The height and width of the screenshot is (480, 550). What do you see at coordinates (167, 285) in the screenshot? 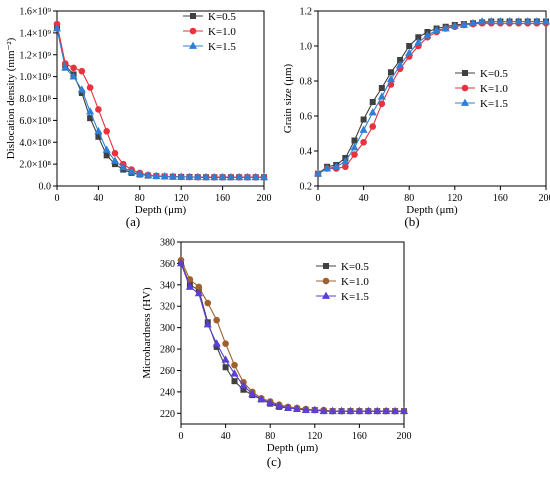
I see `y-tick-label: 340` at bounding box center [167, 285].